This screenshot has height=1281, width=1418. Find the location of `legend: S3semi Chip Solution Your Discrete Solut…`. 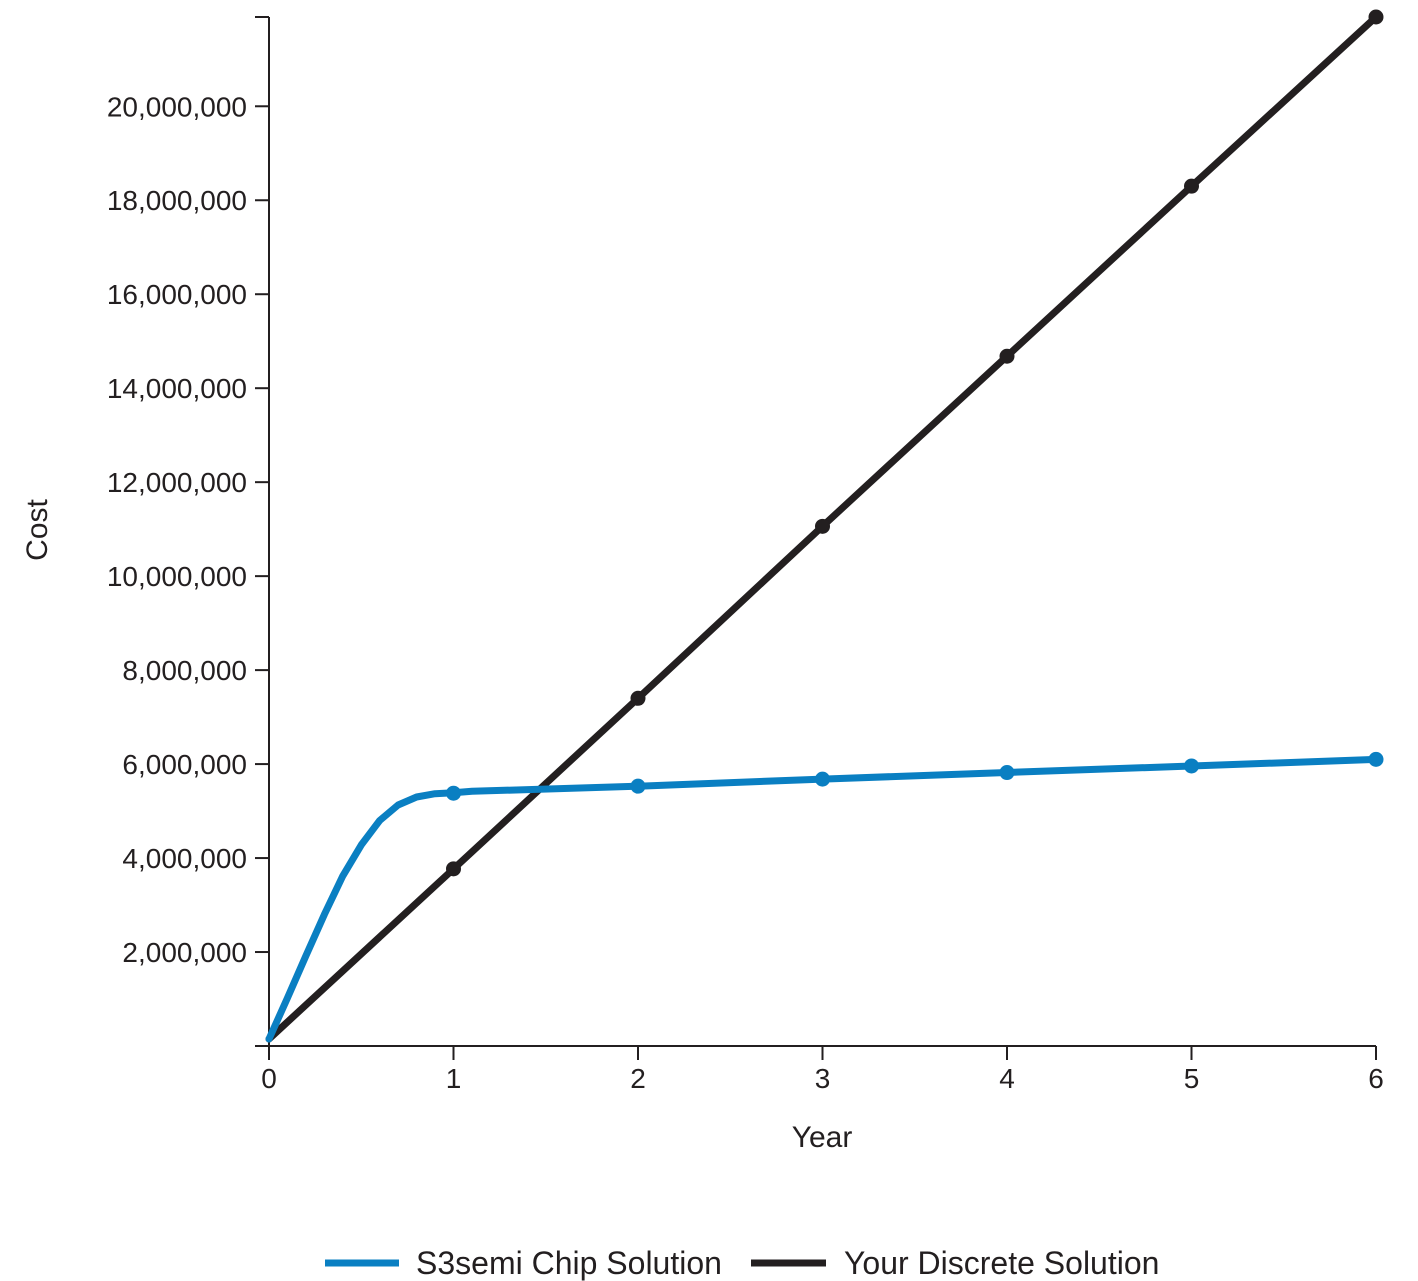

legend: S3semi Chip Solution Your Discrete Solut… is located at coordinates (742, 1263).